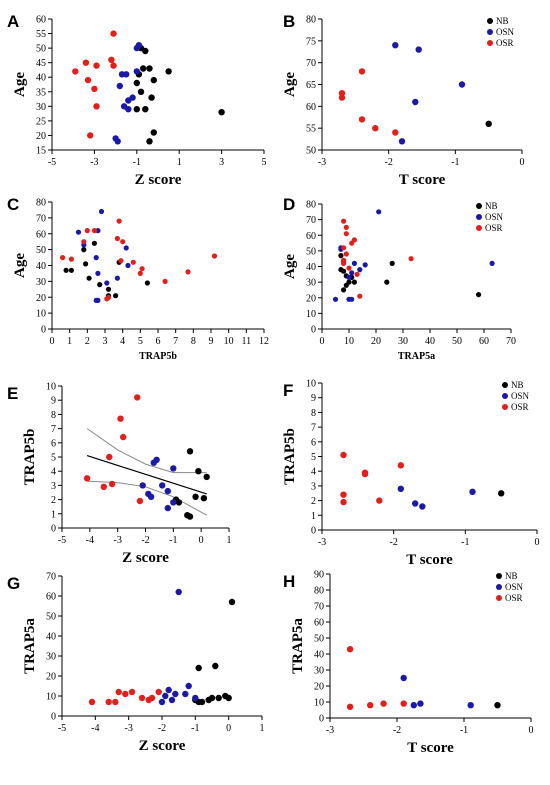 This screenshot has width=550, height=785. I want to click on legend-label-nb-d: NB, so click(491, 206).